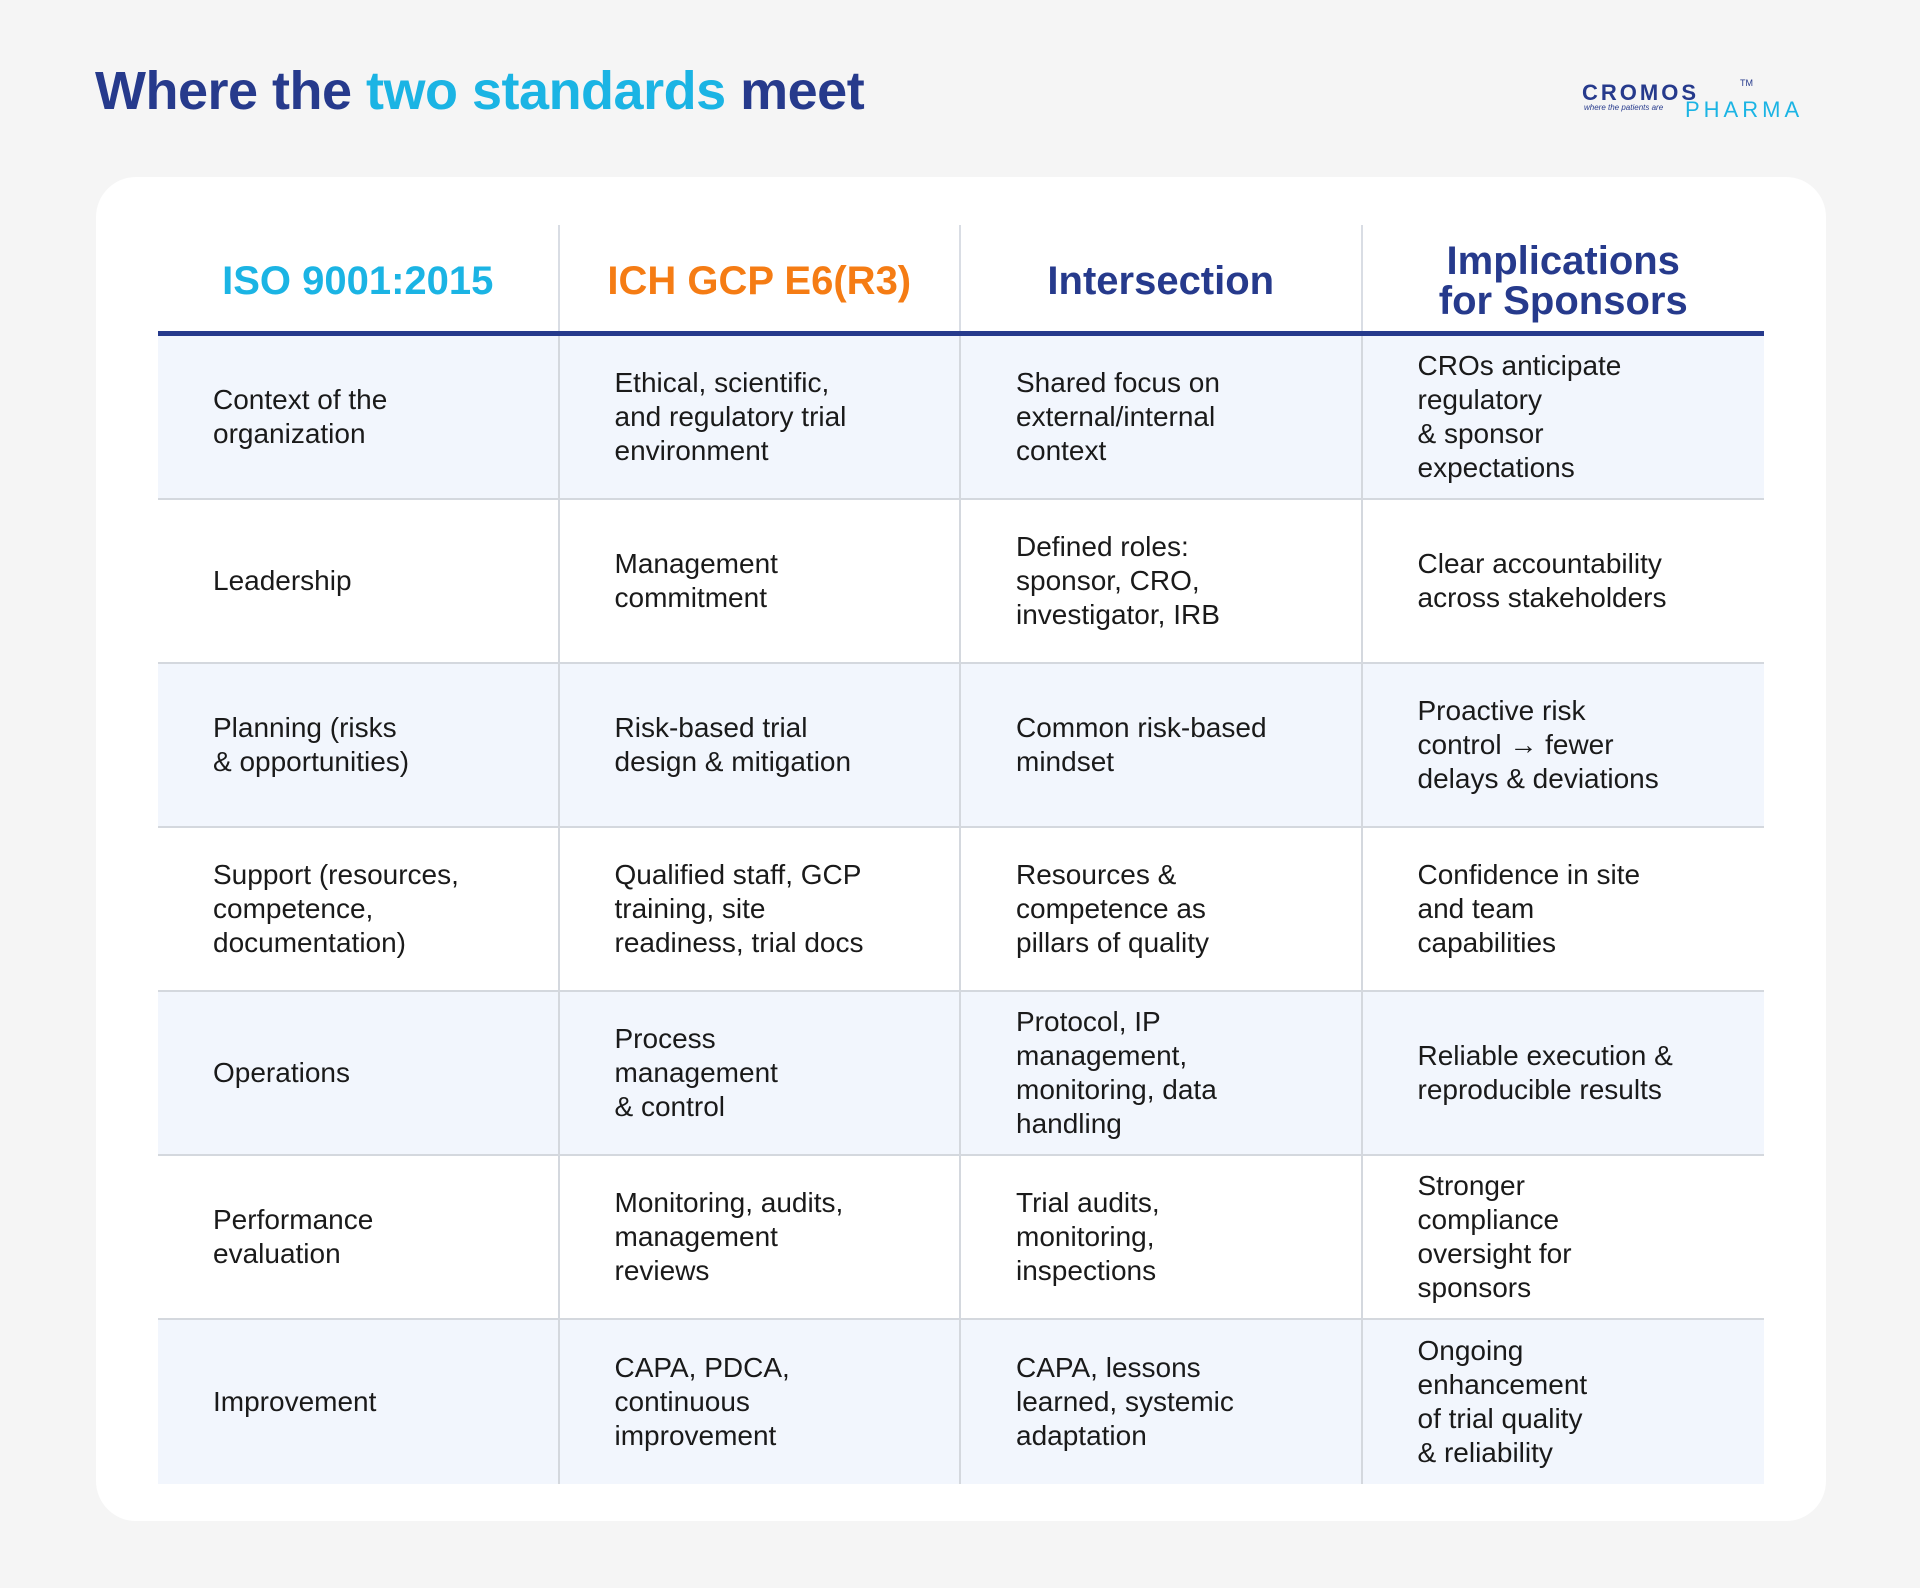 Image resolution: width=1920 pixels, height=1588 pixels. What do you see at coordinates (760, 745) in the screenshot?
I see `table-cell: Risk-based trial design & mitigation` at bounding box center [760, 745].